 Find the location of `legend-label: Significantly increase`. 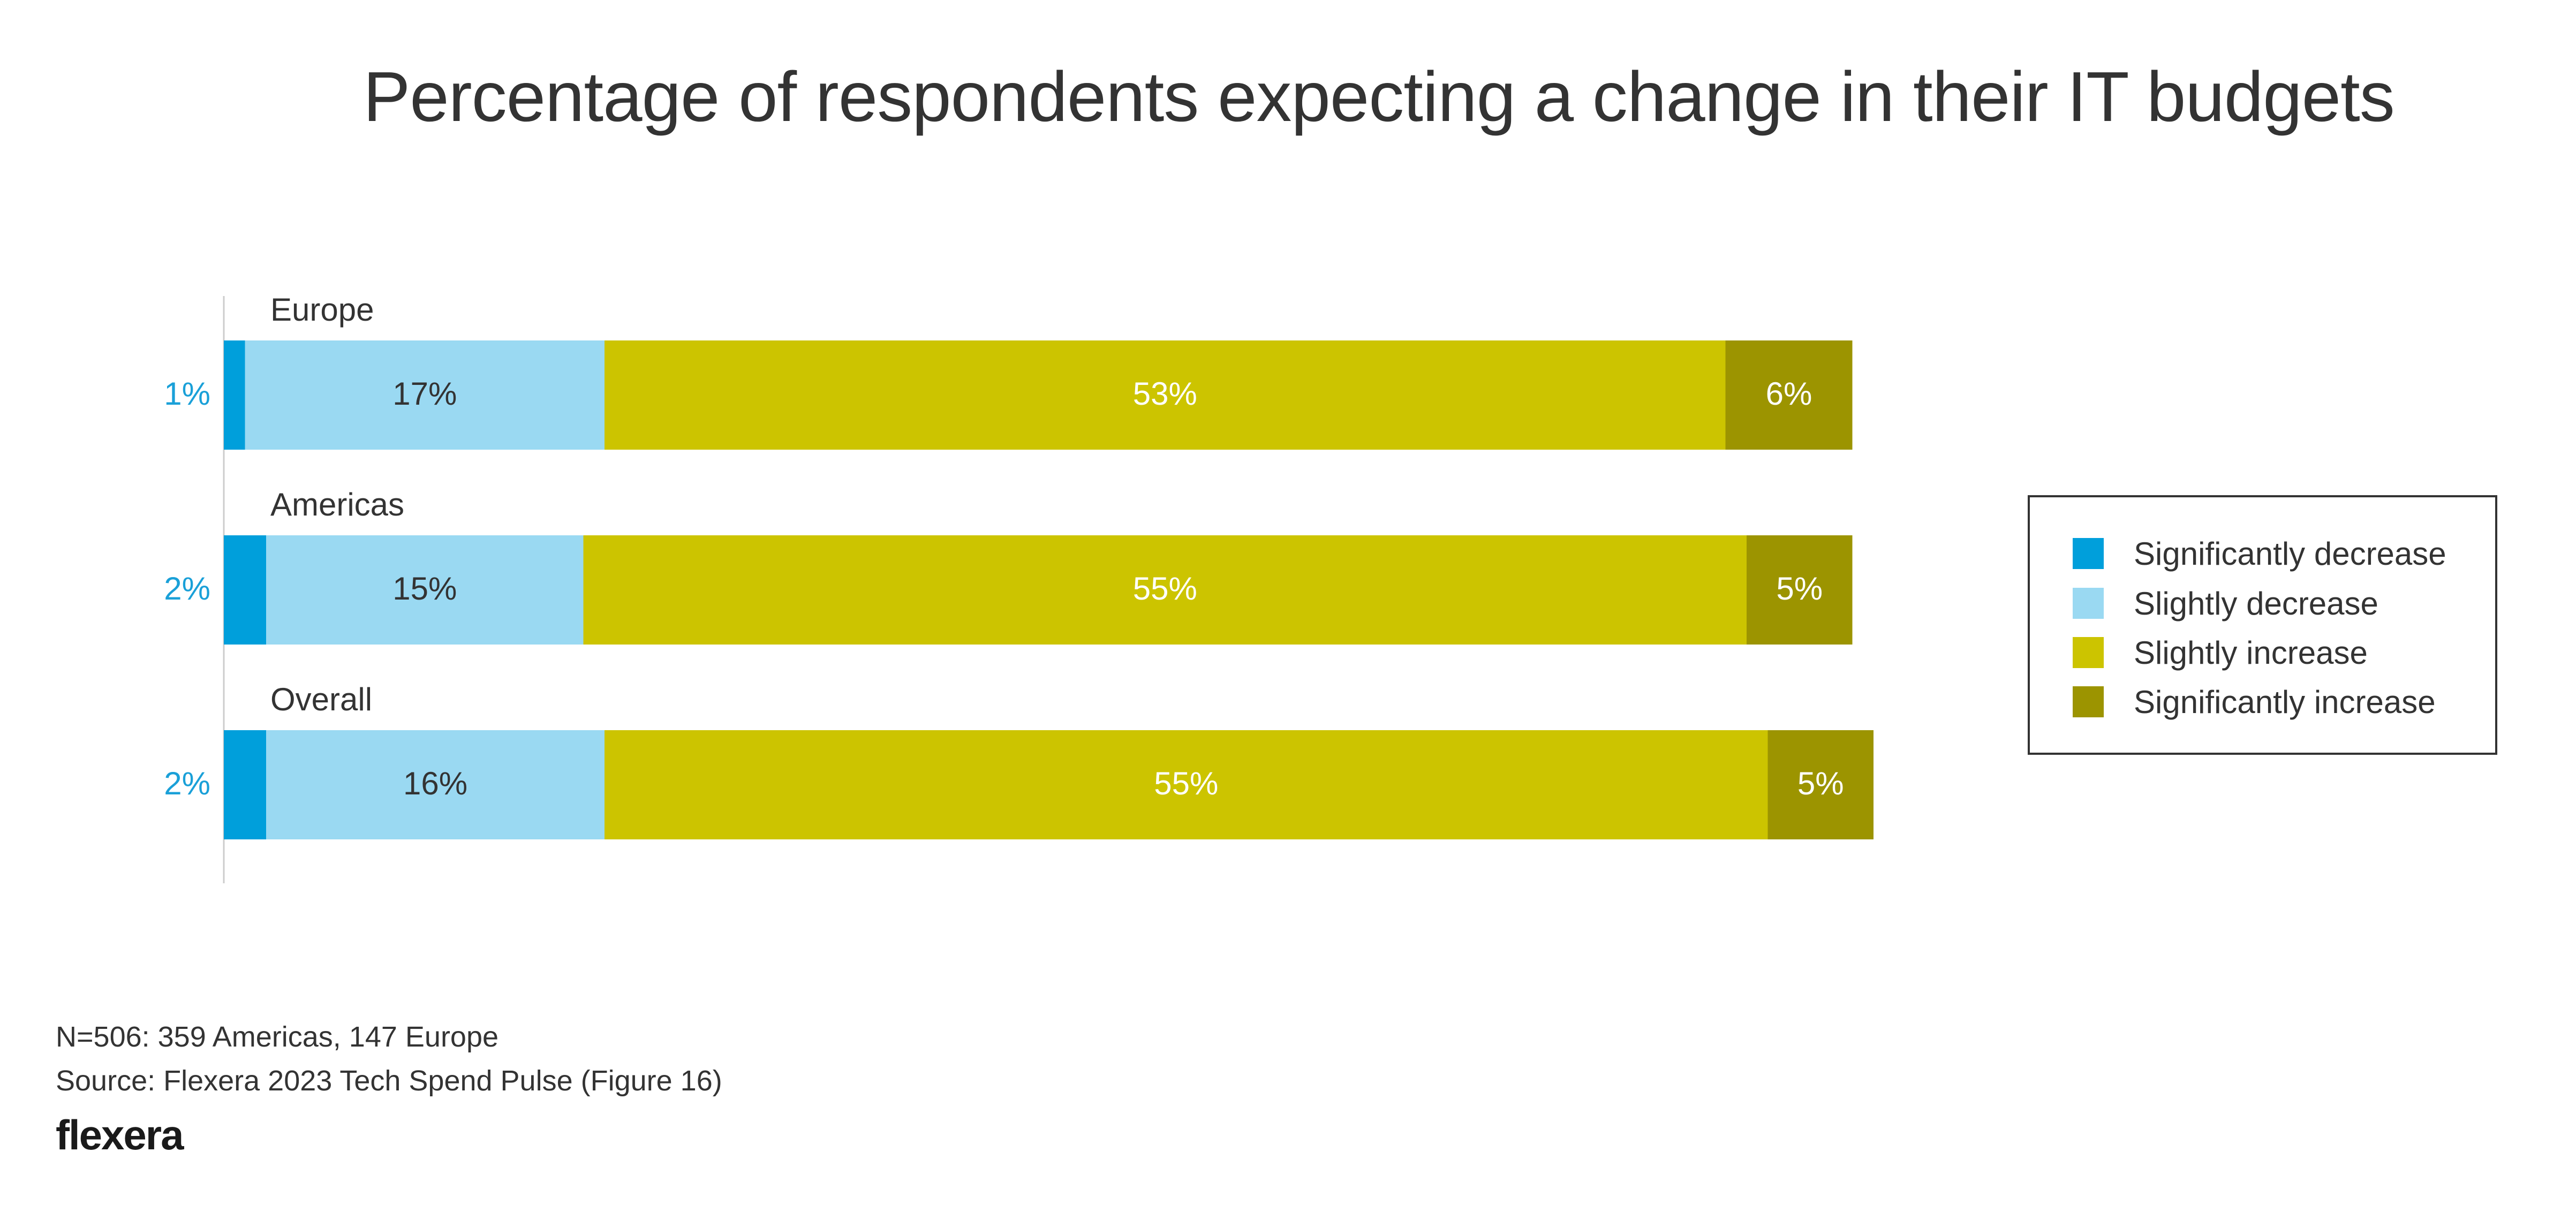

legend-label: Significantly increase is located at coordinates (2285, 702).